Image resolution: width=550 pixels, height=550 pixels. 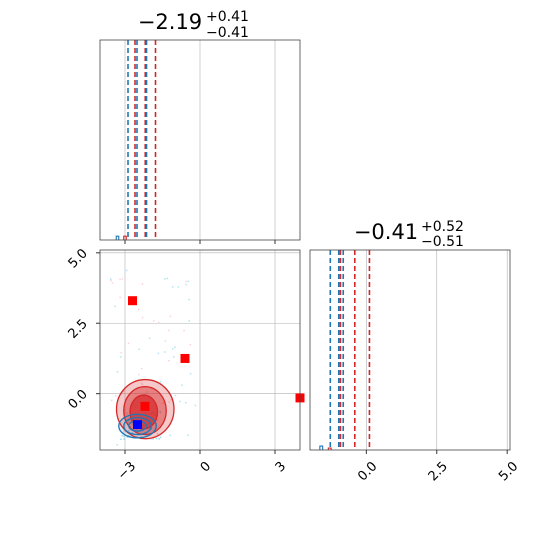 What do you see at coordinates (78, 258) in the screenshot?
I see `bl-y-tick-label: 5.0` at bounding box center [78, 258].